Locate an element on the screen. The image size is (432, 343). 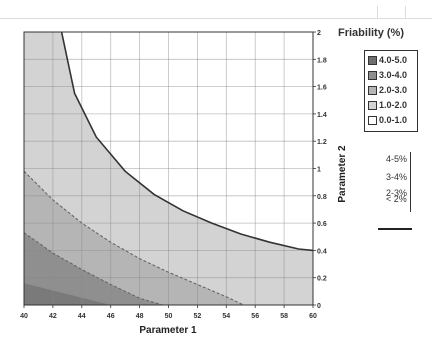
legend-label: 2.0-3.0 is located at coordinates (393, 90).